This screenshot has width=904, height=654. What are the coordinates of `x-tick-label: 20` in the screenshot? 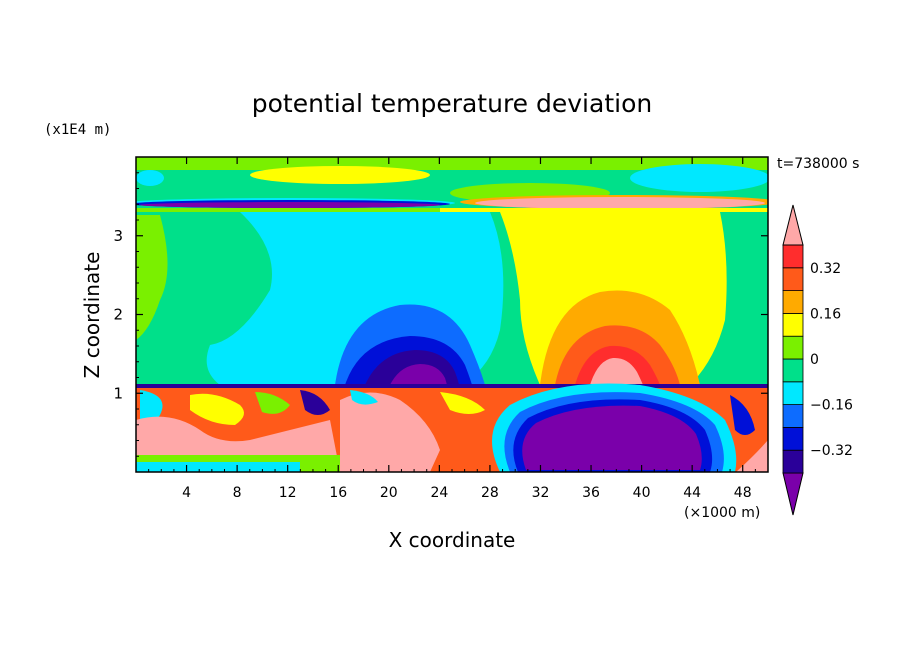 It's located at (389, 493).